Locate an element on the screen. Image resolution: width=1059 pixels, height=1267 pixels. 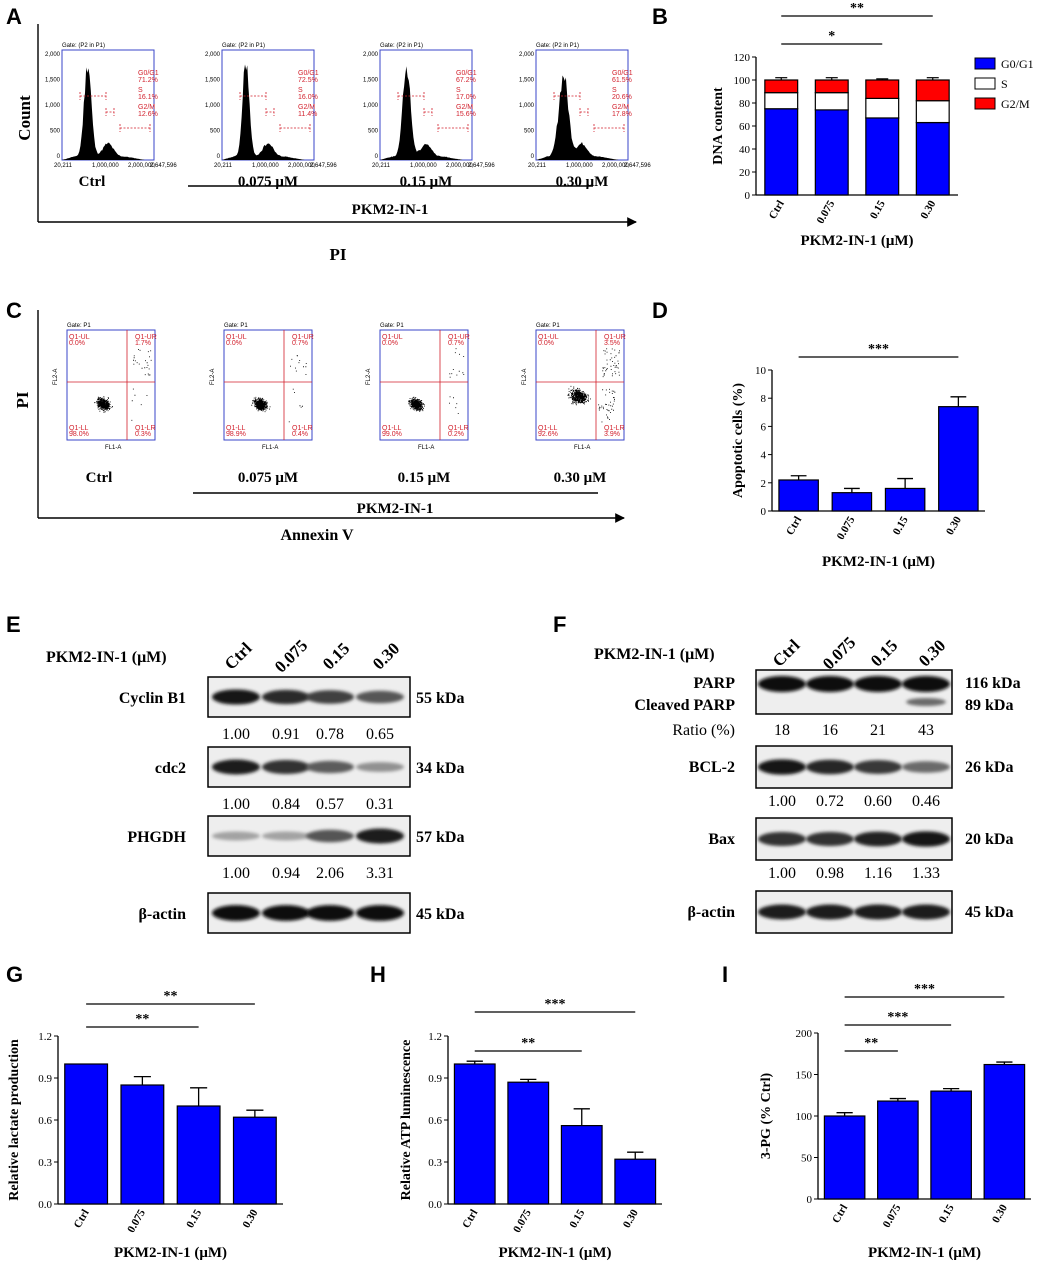
quadrant-lr-value-line: 0.2% is located at coordinates (456, 434).